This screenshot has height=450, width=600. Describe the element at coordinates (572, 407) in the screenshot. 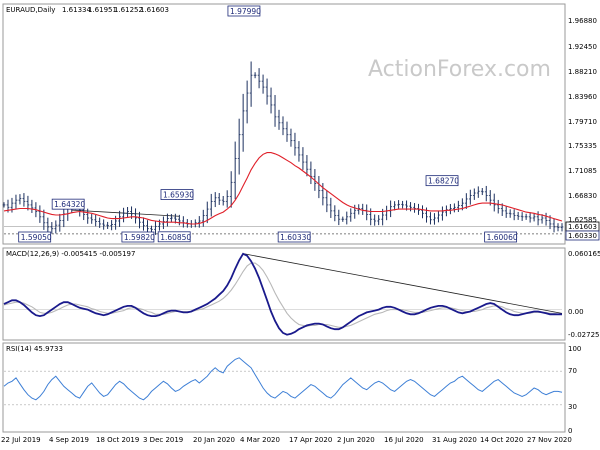

I see `rsi-tick: 30` at that location.